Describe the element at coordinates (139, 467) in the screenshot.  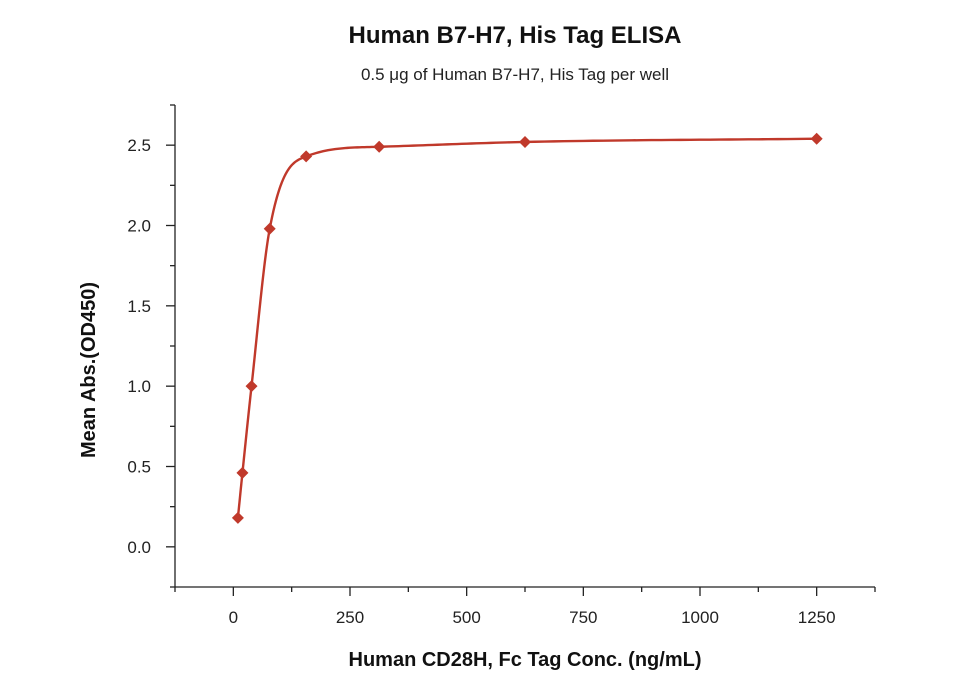
I see `y-tick-label: 0.5` at that location.